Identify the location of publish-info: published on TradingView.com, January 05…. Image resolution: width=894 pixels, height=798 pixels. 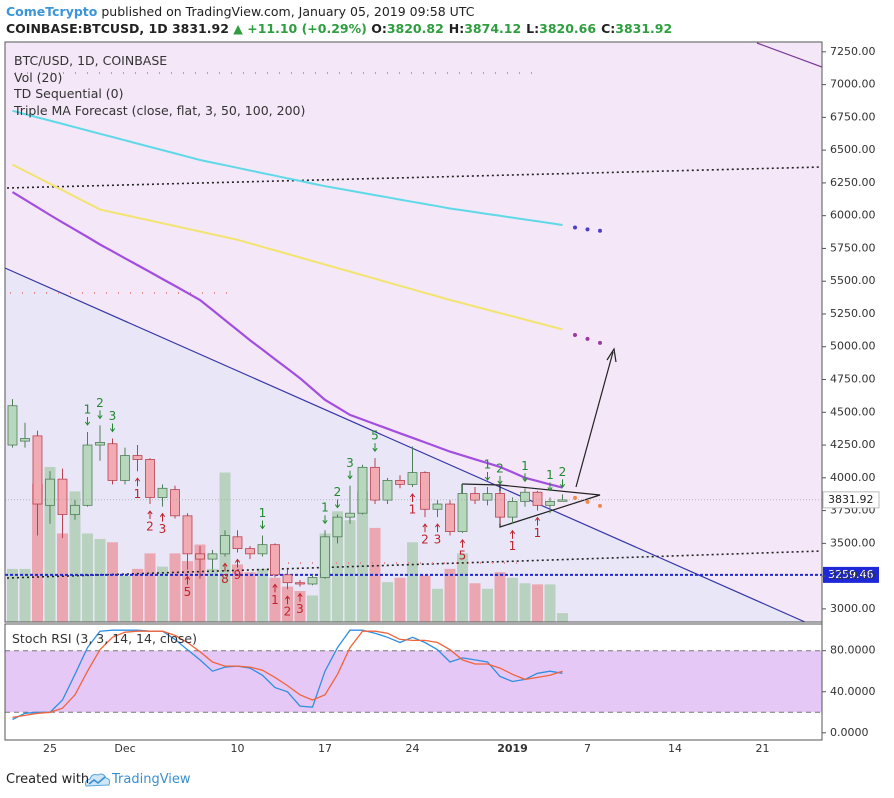
(288, 11).